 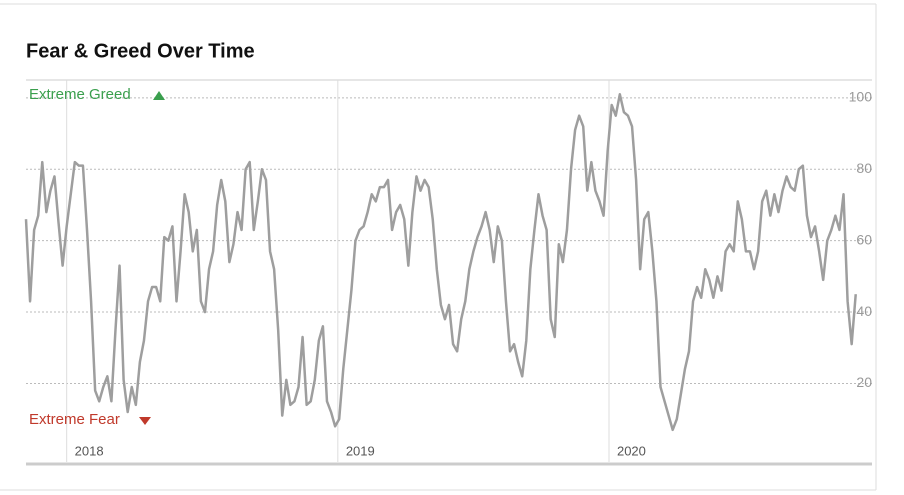 I want to click on extreme-greed-label: Extreme Greed, so click(x=80, y=94).